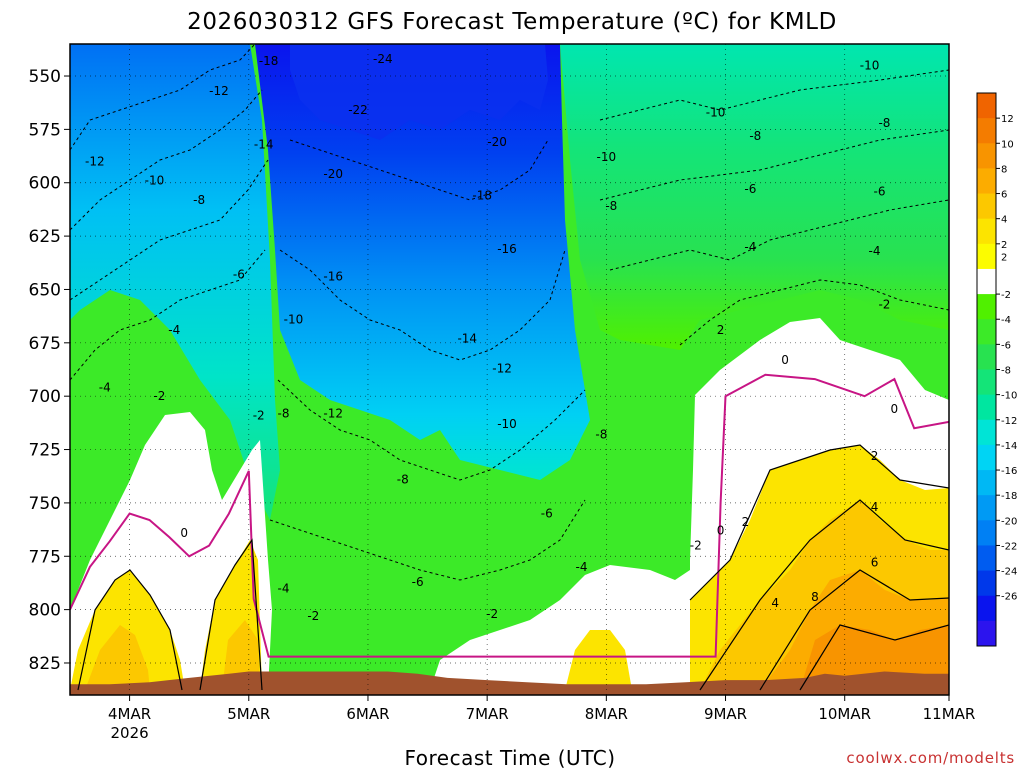 Image resolution: width=1024 pixels, height=772 pixels. What do you see at coordinates (1007, 119) in the screenshot?
I see `colorbar-label: 12` at bounding box center [1007, 119].